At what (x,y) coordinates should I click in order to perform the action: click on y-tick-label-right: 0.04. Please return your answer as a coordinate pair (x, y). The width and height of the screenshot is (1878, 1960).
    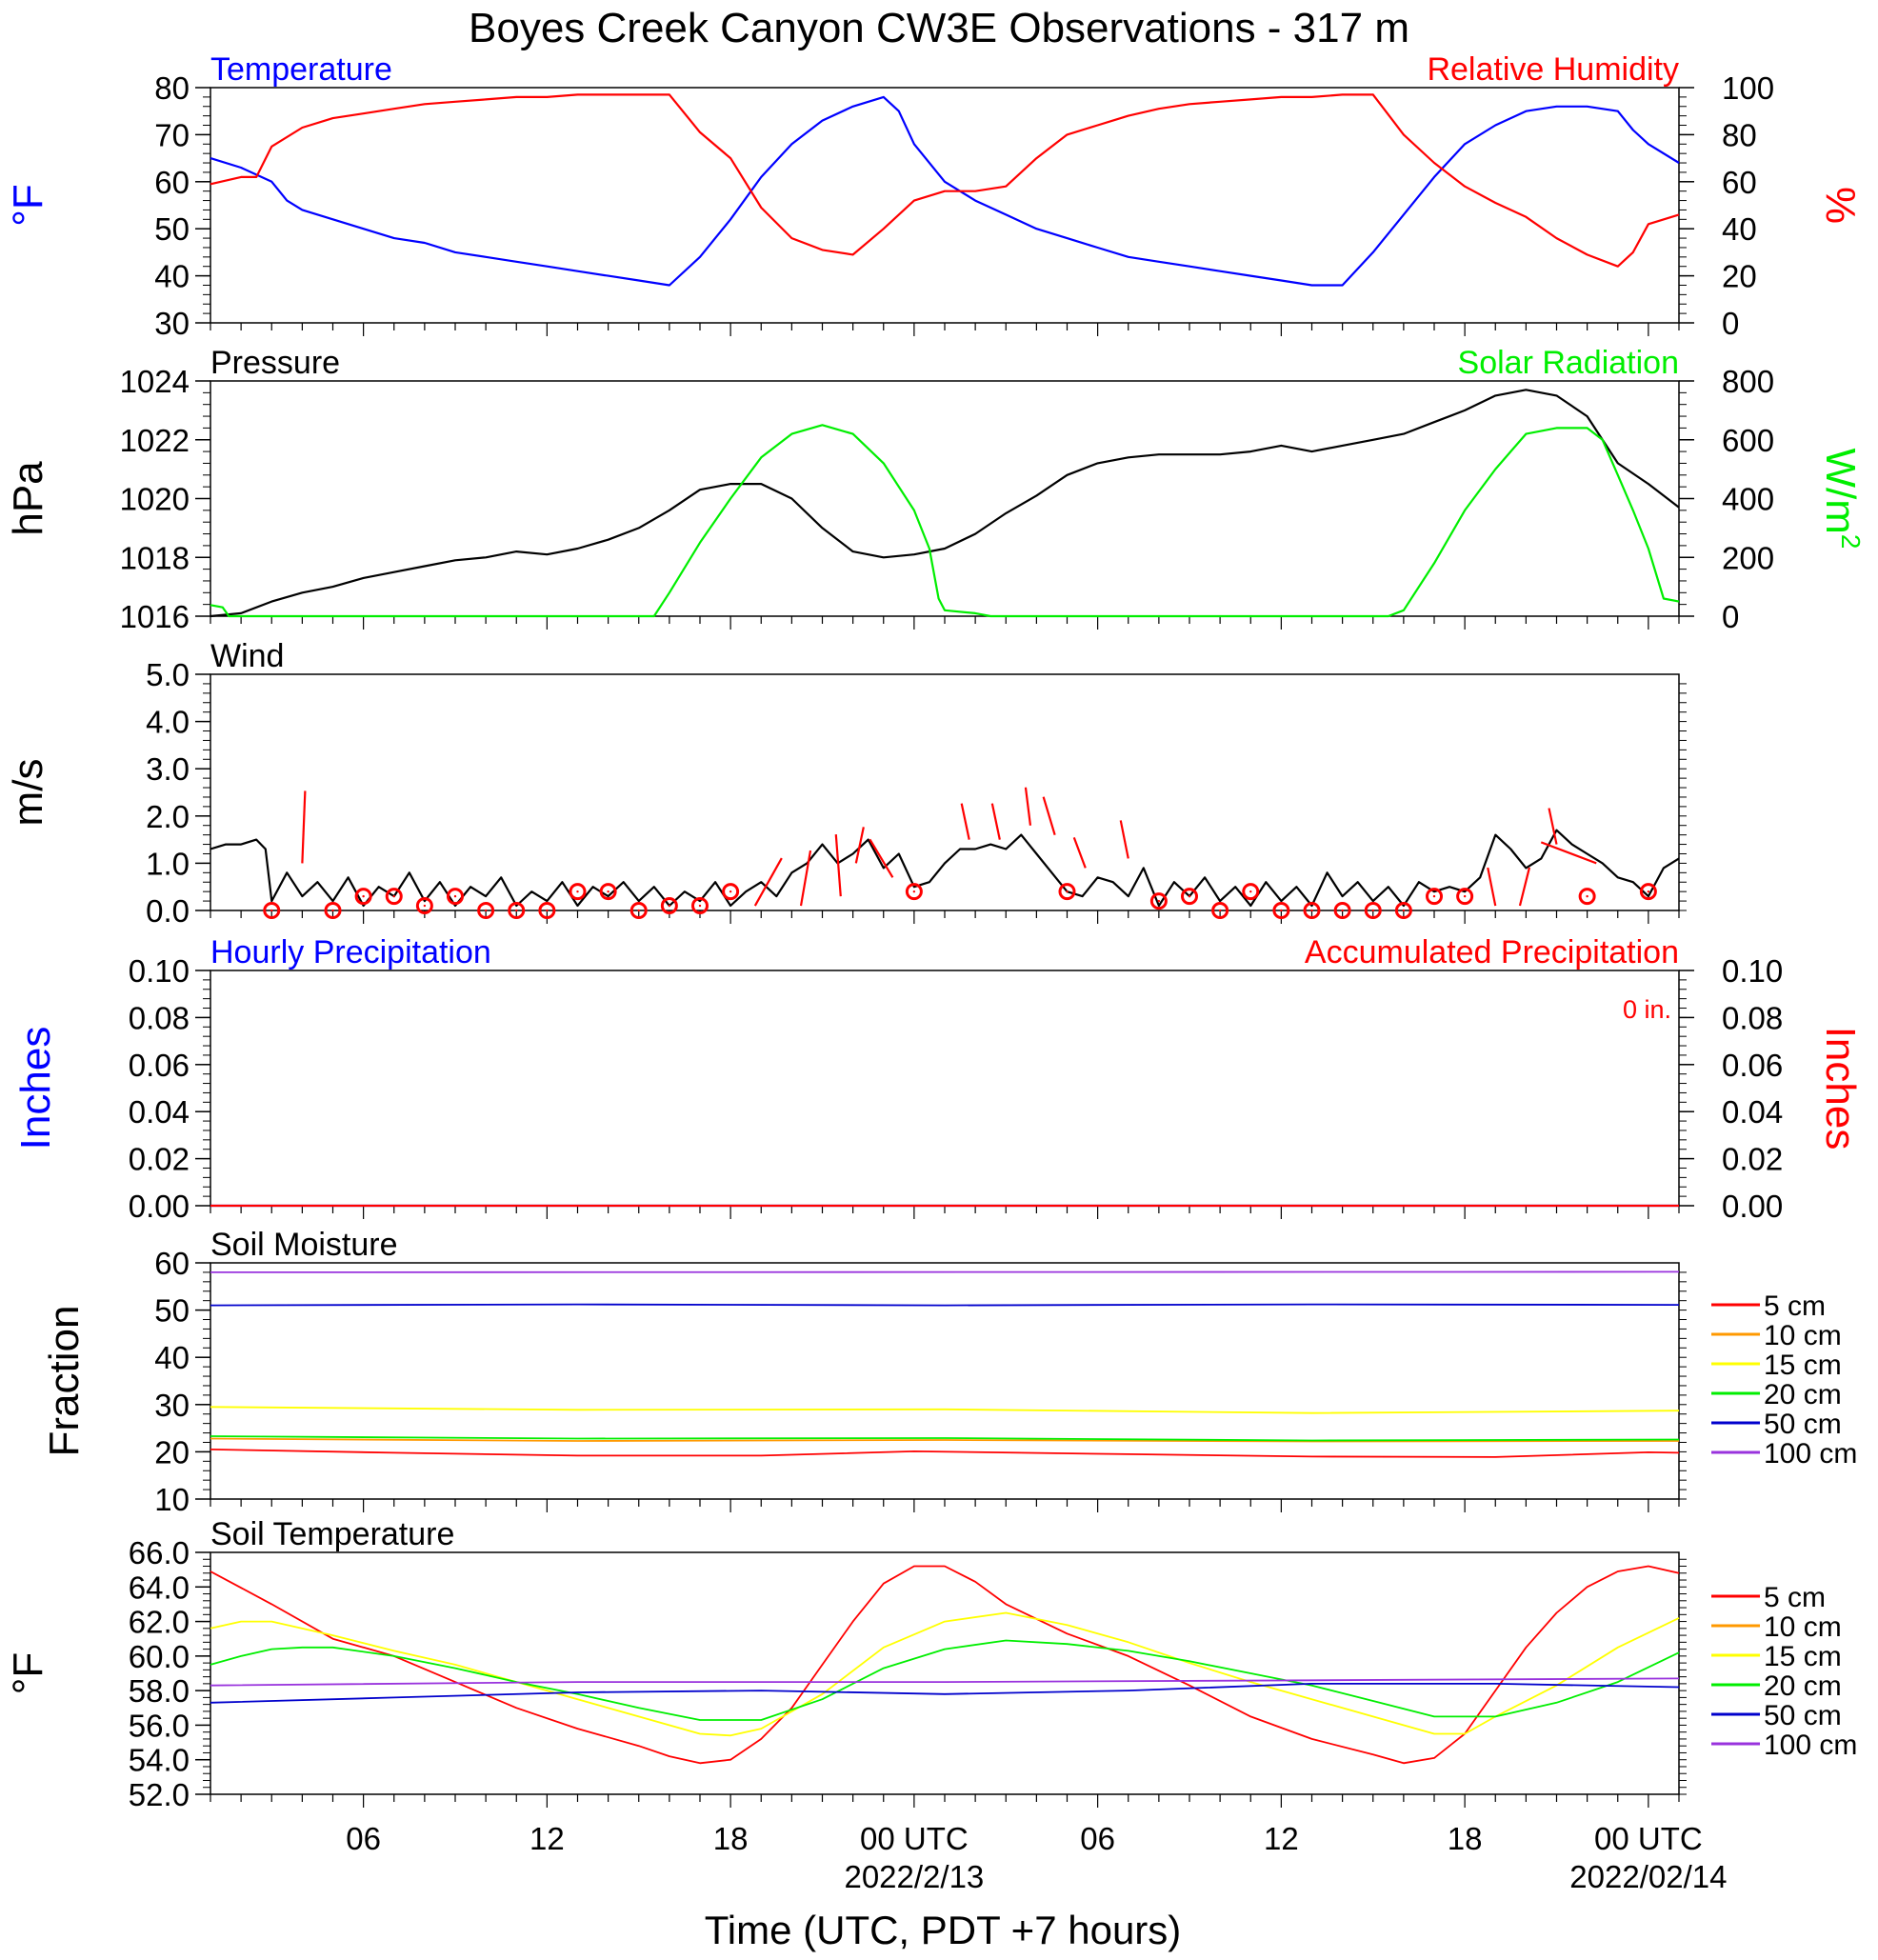
    Looking at the image, I should click on (1752, 1112).